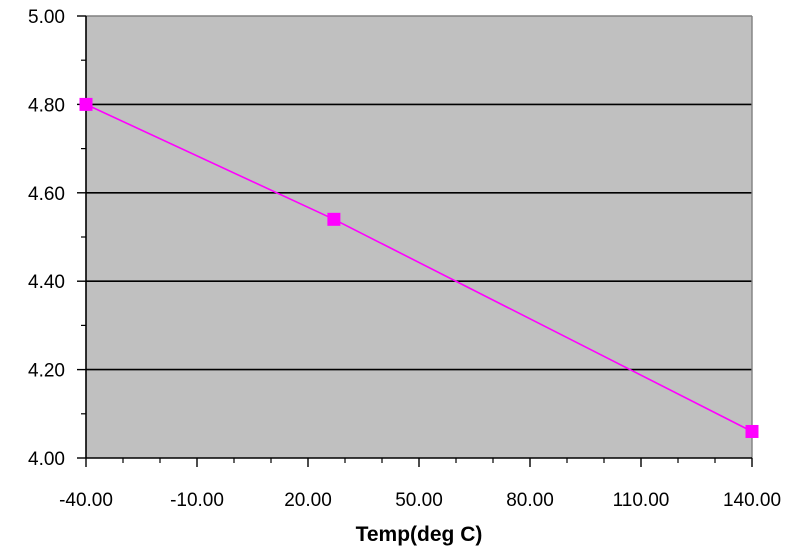 The image size is (798, 556). What do you see at coordinates (530, 500) in the screenshot?
I see `x-tick-label: 80.00` at bounding box center [530, 500].